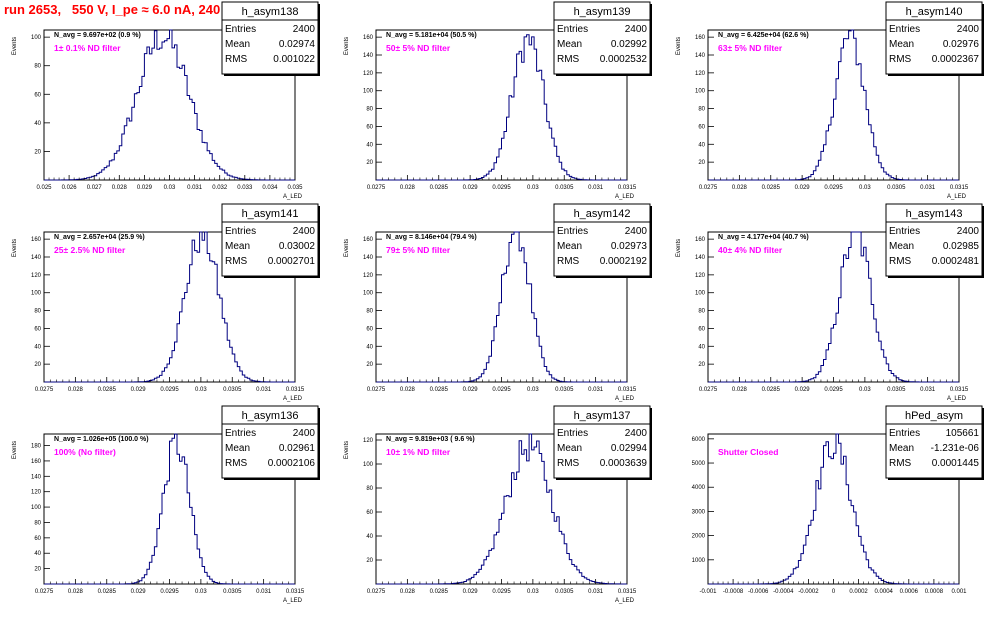 This screenshot has width=996, height=622. I want to click on y-tick-label: 2000, so click(699, 537).